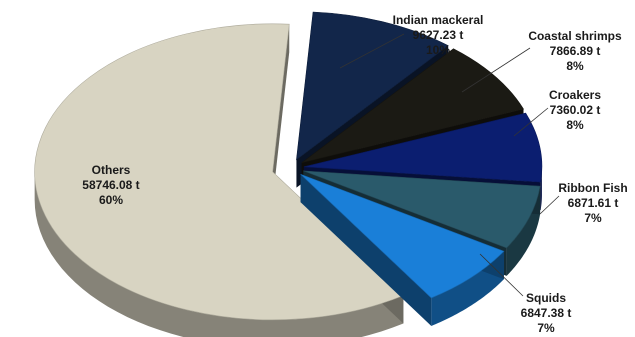 The height and width of the screenshot is (337, 635). What do you see at coordinates (546, 313) in the screenshot?
I see `data-label-squids-value: 6847.38 t` at bounding box center [546, 313].